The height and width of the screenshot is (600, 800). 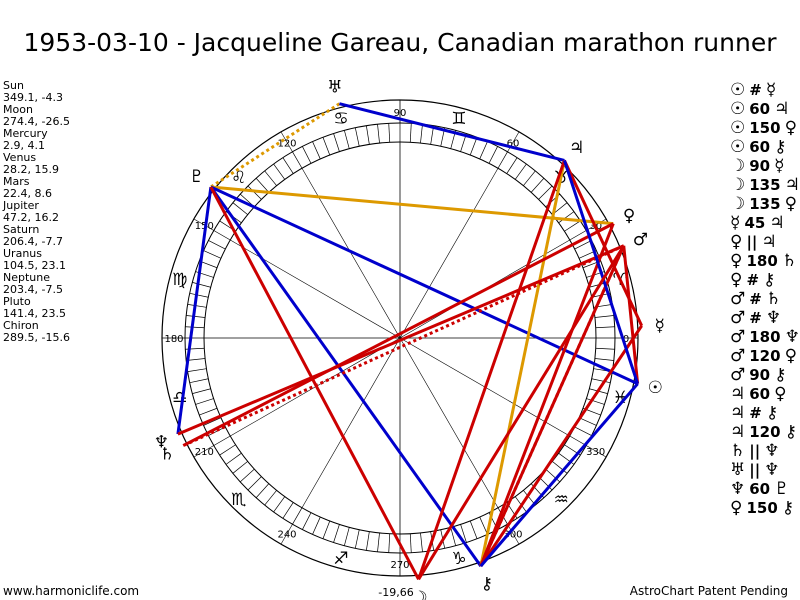 What do you see at coordinates (765, 356) in the screenshot?
I see `aspect-row: ♂ 120 ♀` at bounding box center [765, 356].